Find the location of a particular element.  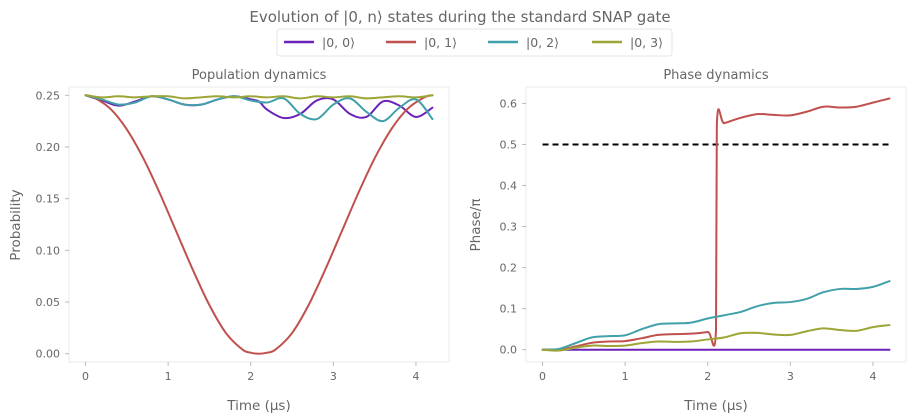

legend-label-3: |0, 3⟩ is located at coordinates (646, 42).